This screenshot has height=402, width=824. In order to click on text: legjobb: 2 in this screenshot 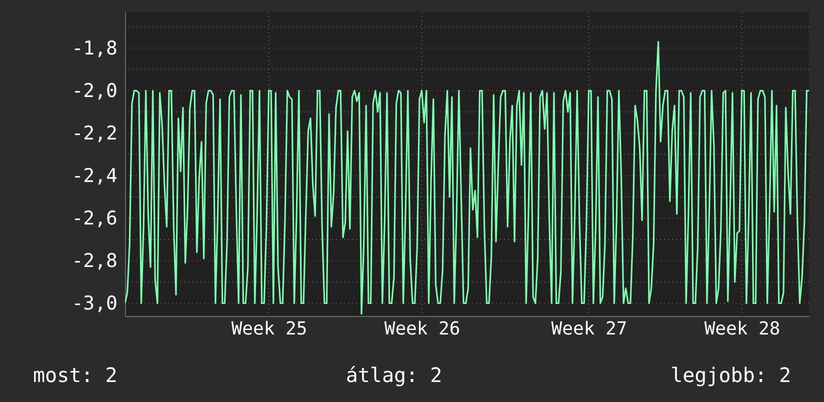, I will do `click(730, 375)`.